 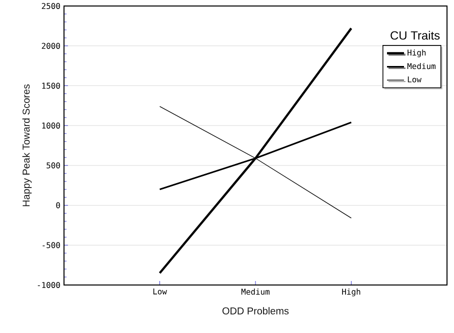 What do you see at coordinates (27, 145) in the screenshot?
I see `y-axis-title: Happy Peak Toward Scores` at bounding box center [27, 145].